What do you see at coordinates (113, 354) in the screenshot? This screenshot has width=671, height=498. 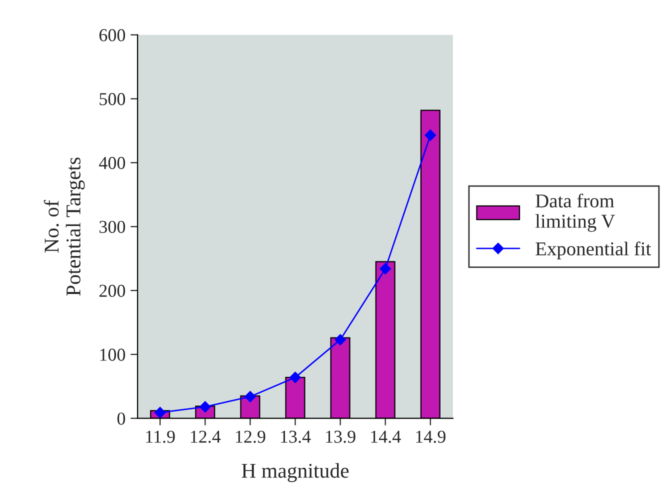 I see `y-tick-label: 100` at bounding box center [113, 354].